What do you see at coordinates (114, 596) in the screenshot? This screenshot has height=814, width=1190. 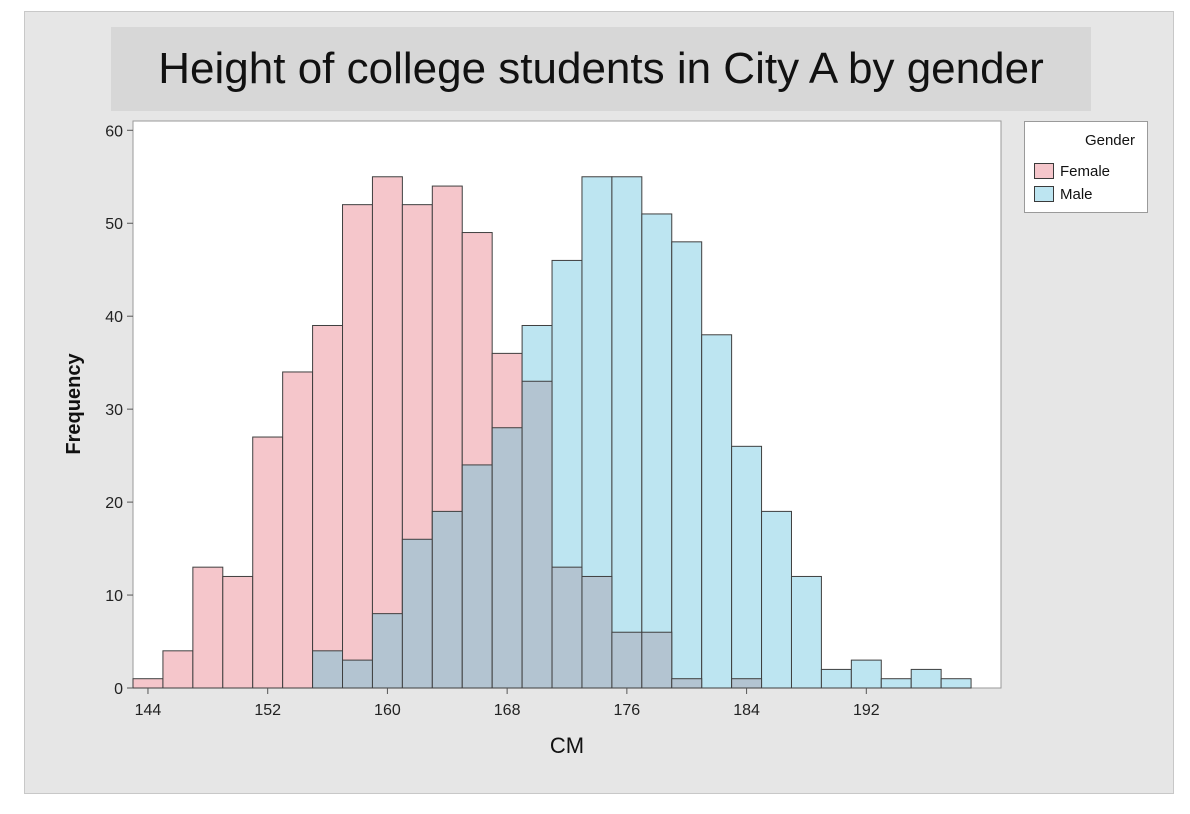 I see `y-tick-label-10: 10` at bounding box center [114, 596].